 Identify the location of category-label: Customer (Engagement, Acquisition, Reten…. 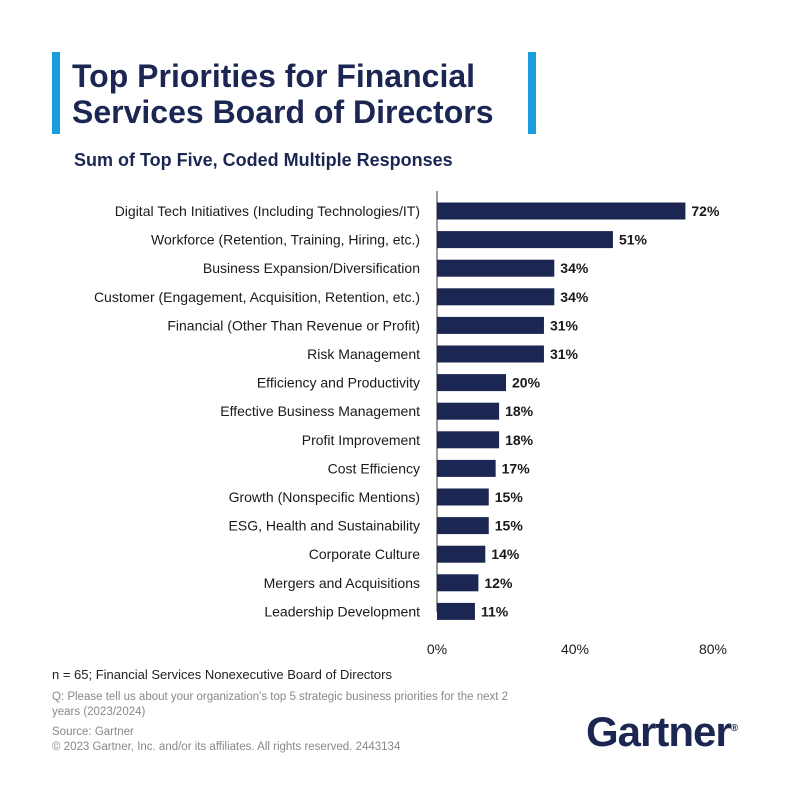
(257, 297).